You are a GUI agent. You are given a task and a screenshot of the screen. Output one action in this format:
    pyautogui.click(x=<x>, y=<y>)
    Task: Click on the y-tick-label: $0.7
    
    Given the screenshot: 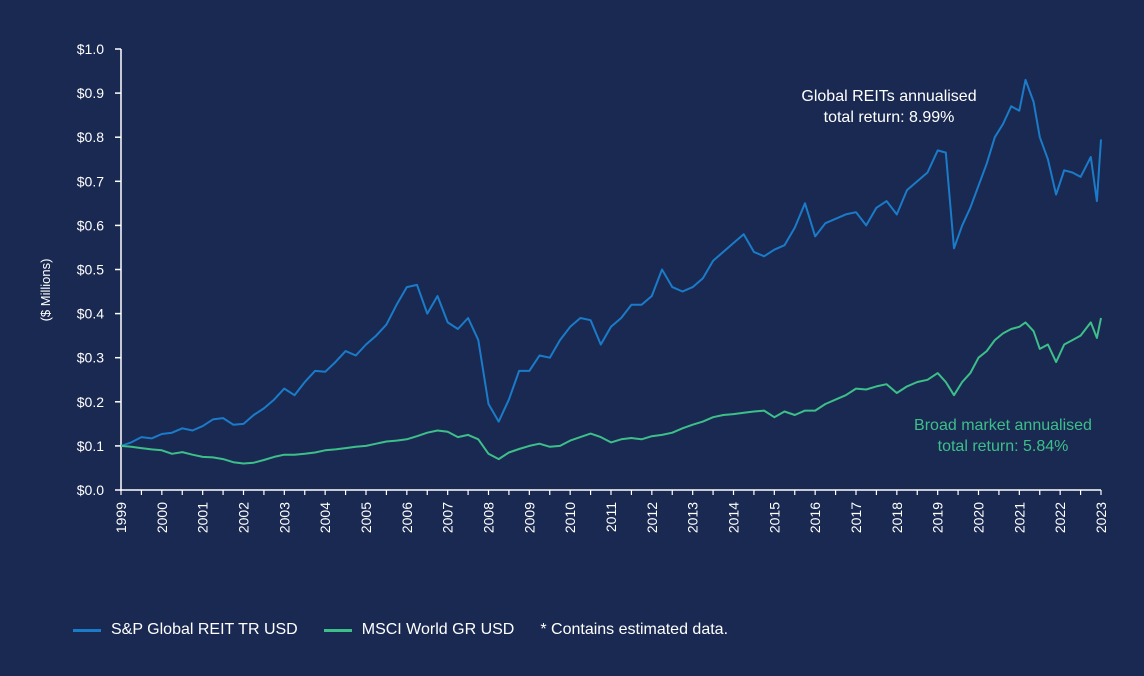 What is the action you would take?
    pyautogui.click(x=90, y=181)
    